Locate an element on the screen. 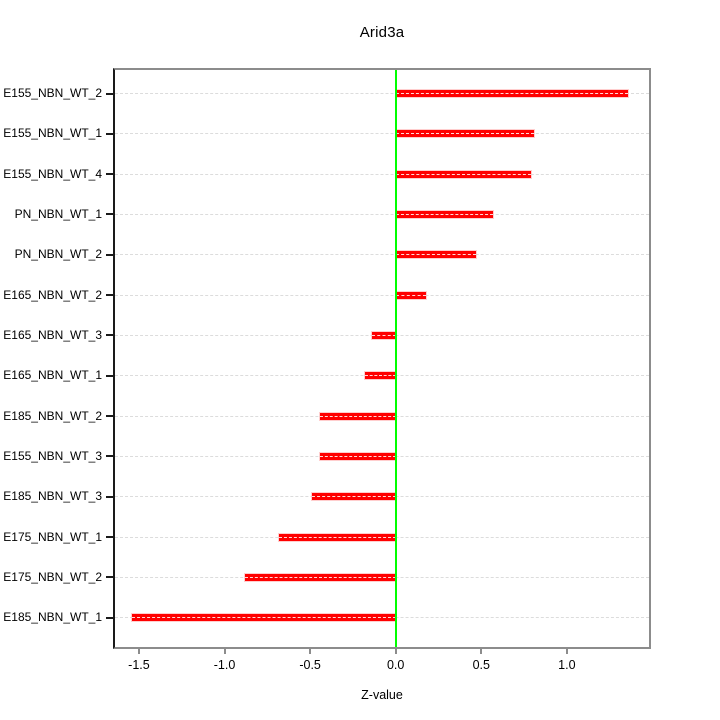 The height and width of the screenshot is (720, 720). zero-reference-line is located at coordinates (395, 358).